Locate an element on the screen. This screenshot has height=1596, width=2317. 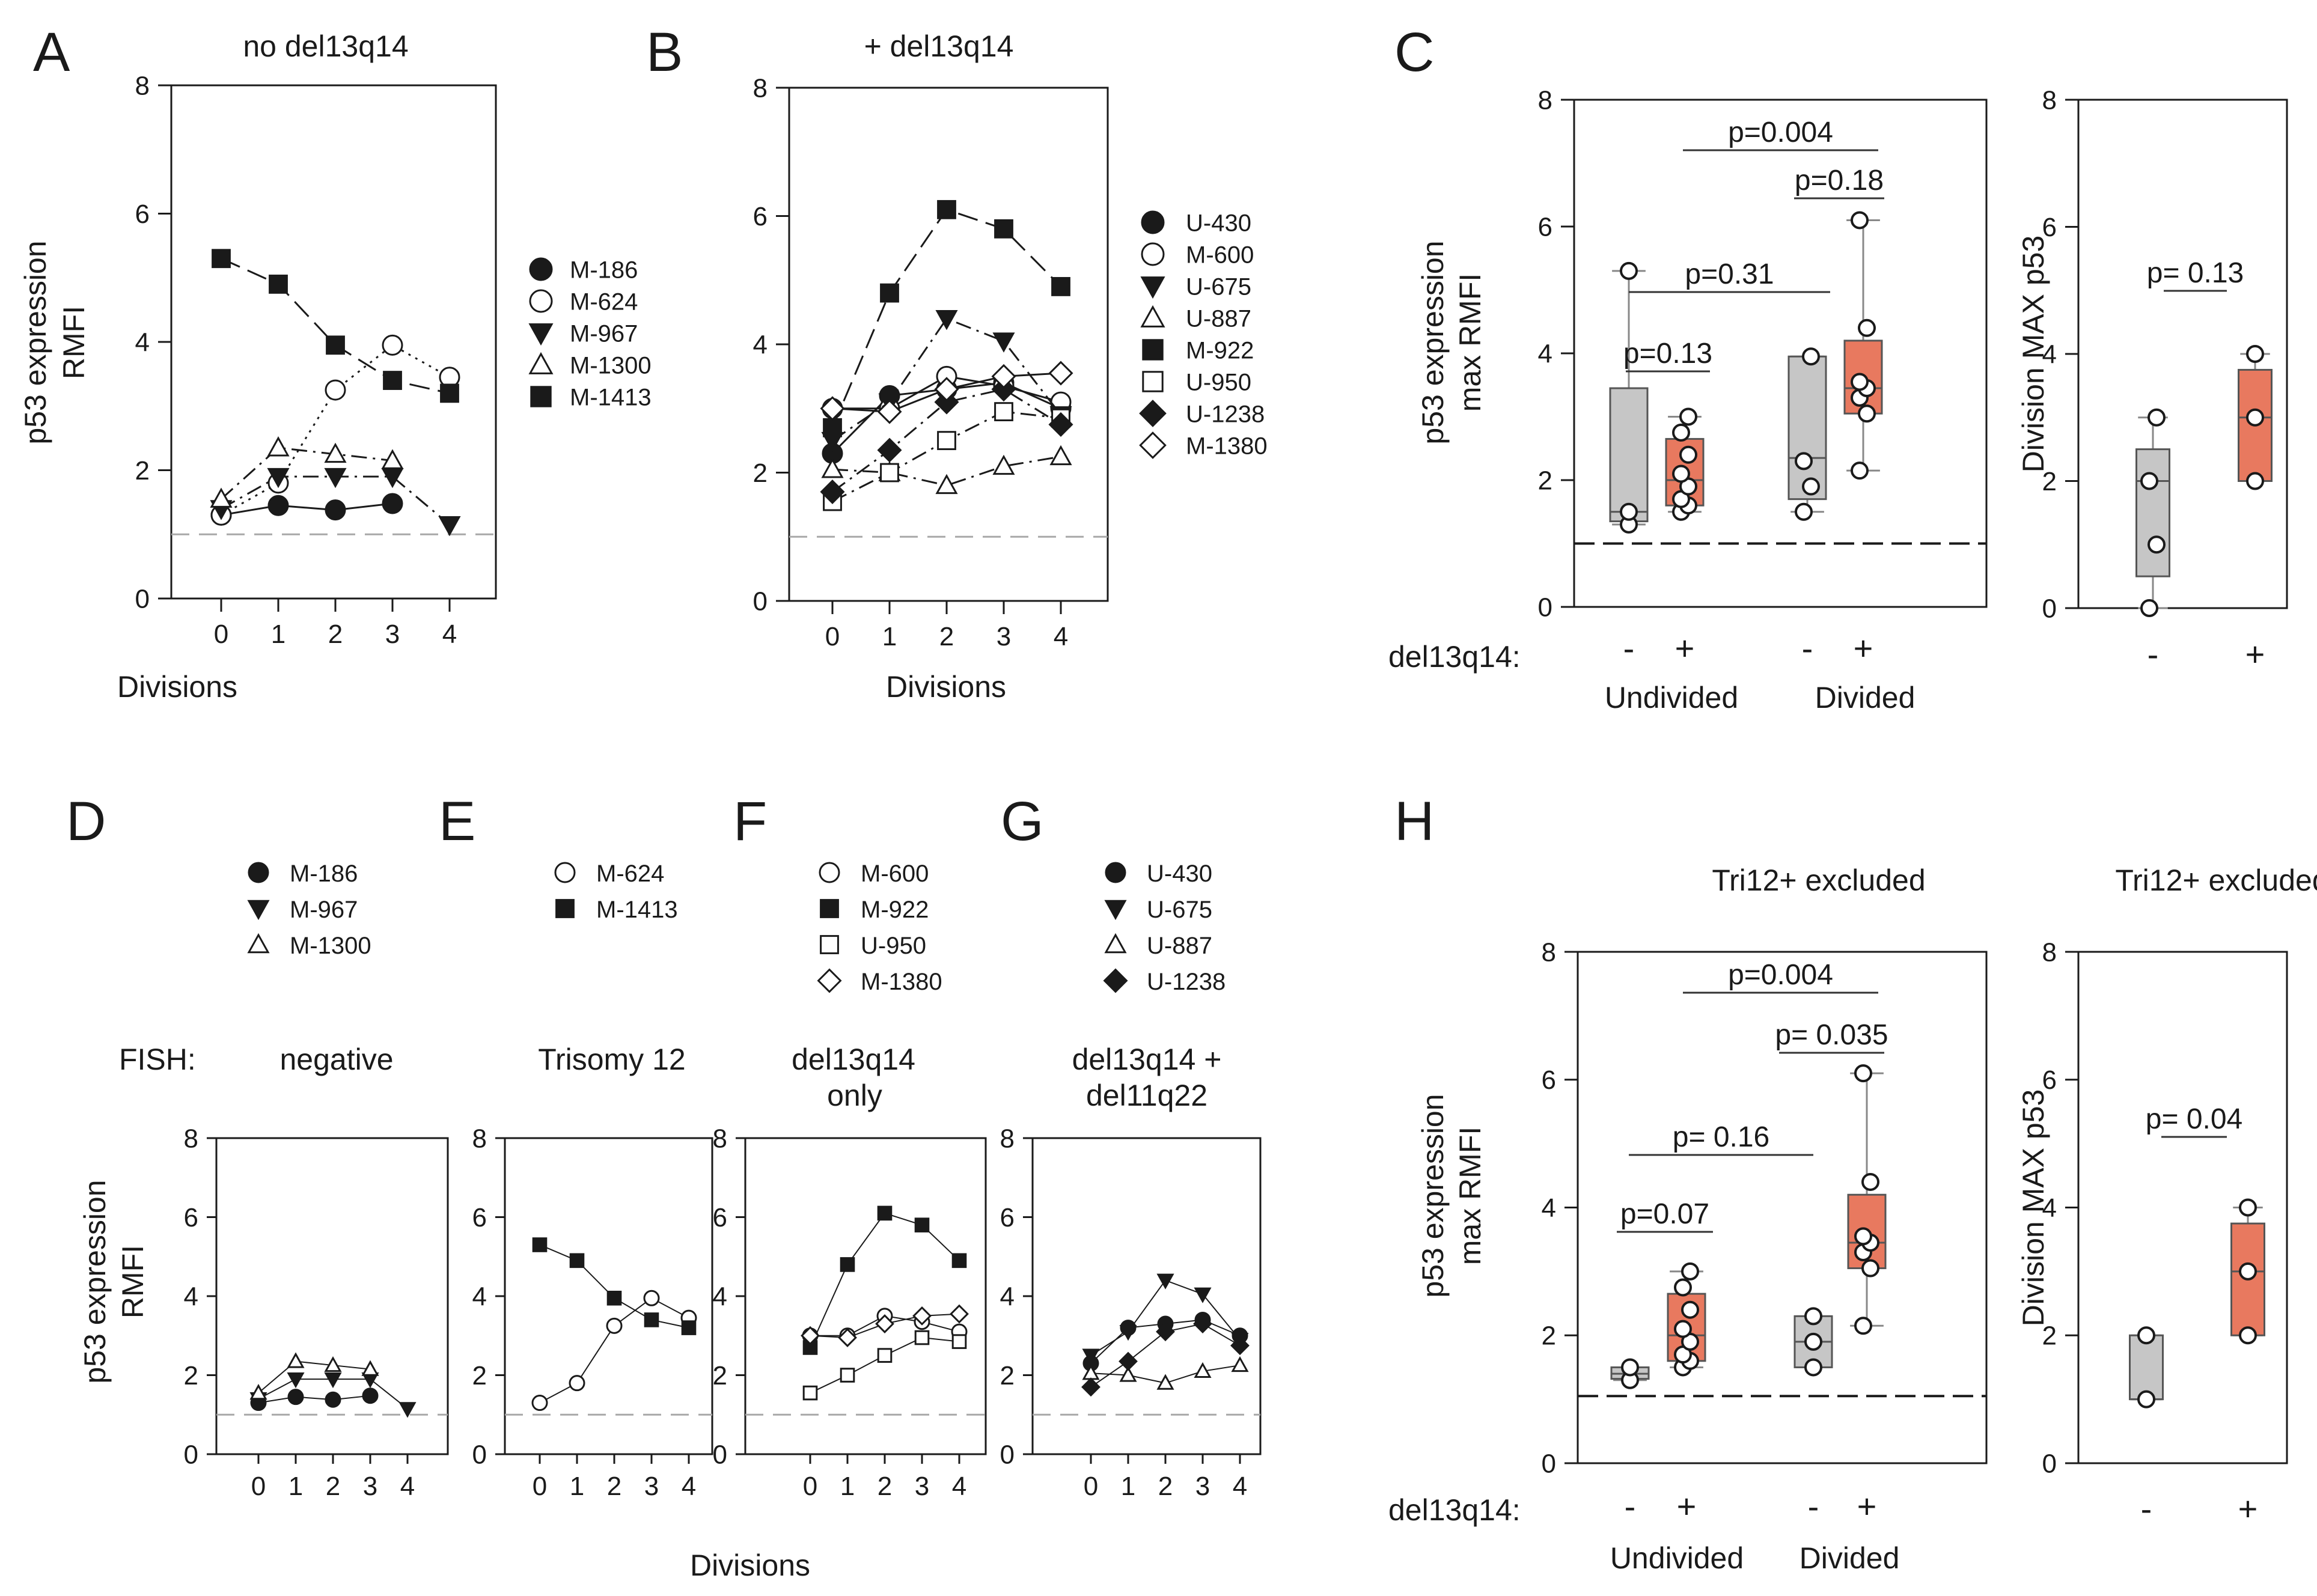
legend-label-U-950: U-950 is located at coordinates (893, 946).